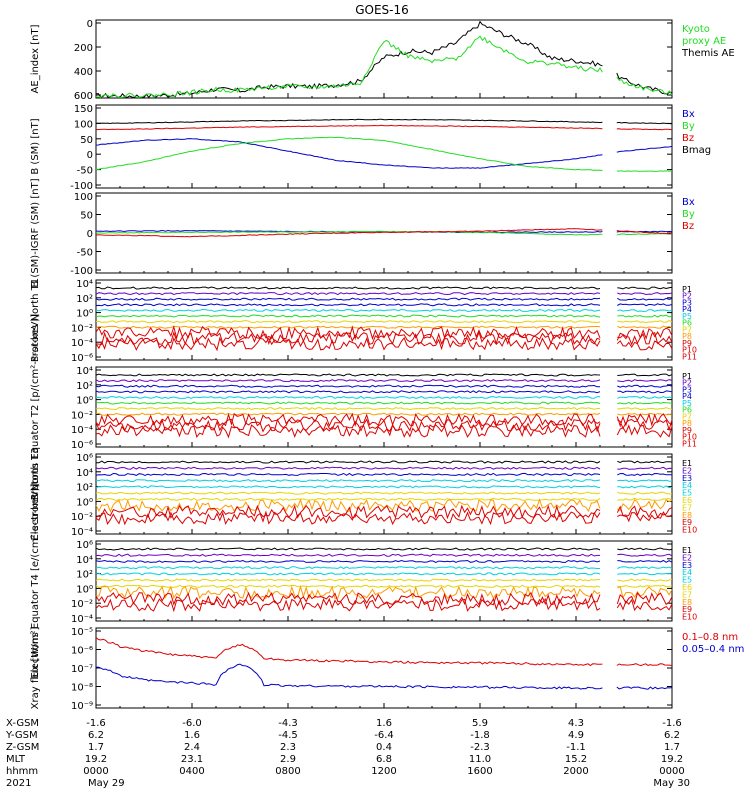 This screenshot has width=750, height=804. Describe the element at coordinates (687, 336) in the screenshot. I see `legend-entry: P8` at that location.